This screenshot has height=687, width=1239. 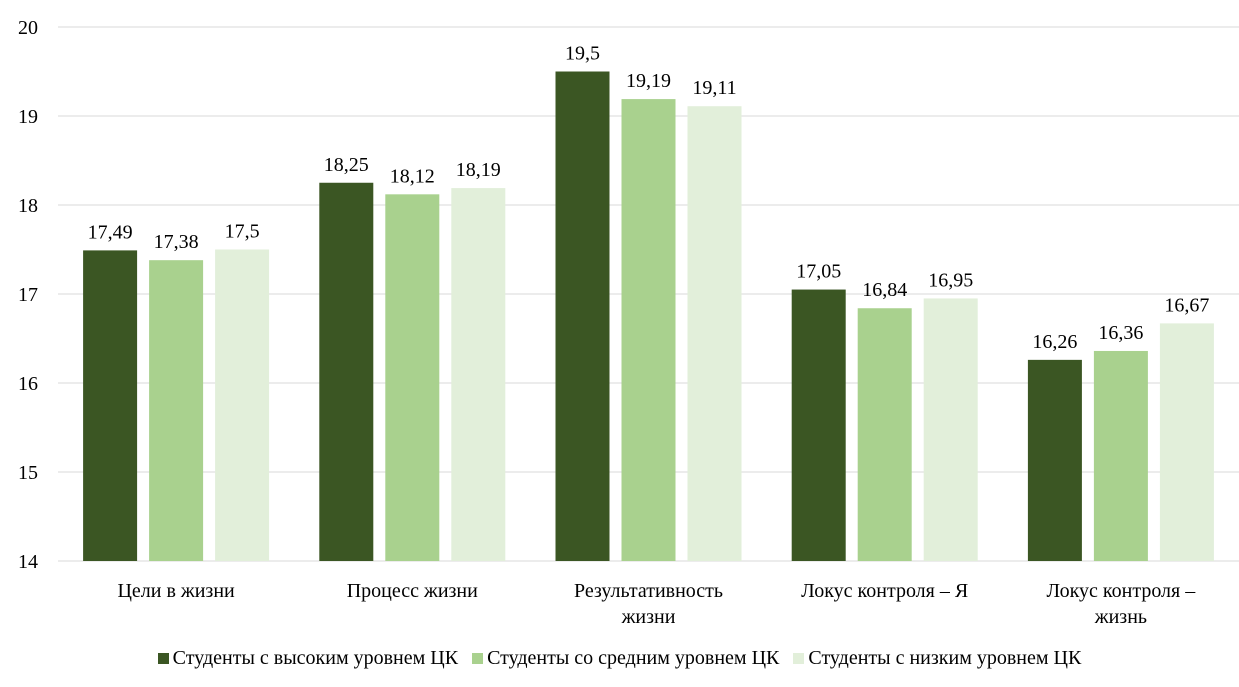 I want to click on data-label: 16,36, so click(x=1120, y=333).